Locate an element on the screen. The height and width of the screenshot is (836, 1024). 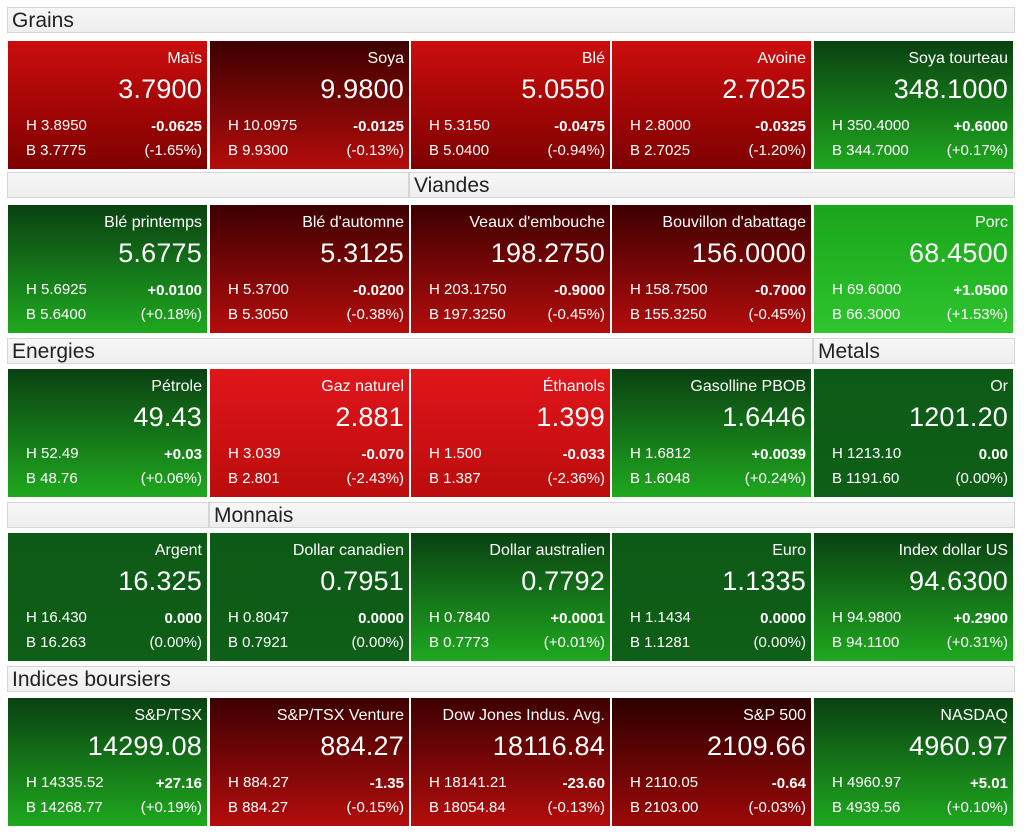
ticker-name: NASDAQ is located at coordinates (974, 715).